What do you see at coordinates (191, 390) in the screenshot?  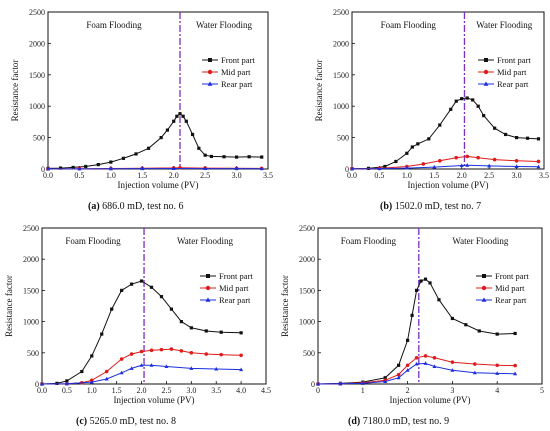 I see `x-tick-label: 3.0` at bounding box center [191, 390].